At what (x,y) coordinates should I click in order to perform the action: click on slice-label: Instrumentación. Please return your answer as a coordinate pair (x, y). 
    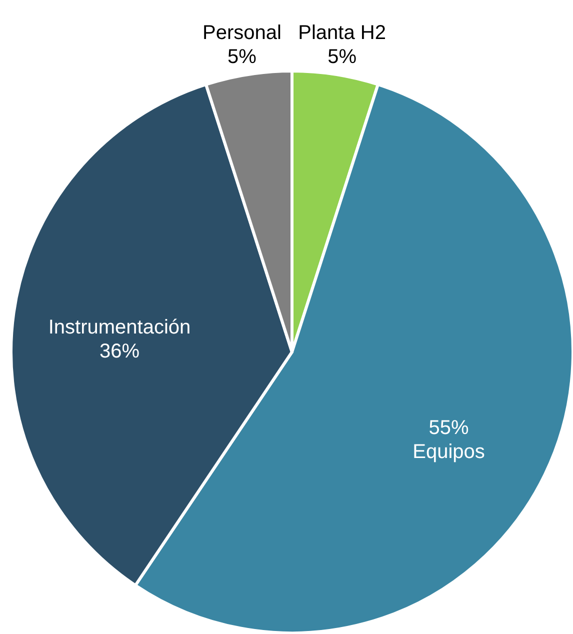
    Looking at the image, I should click on (119, 327).